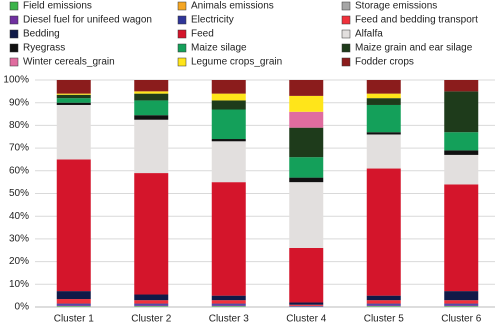  I want to click on legend-label: Fodder crops, so click(384, 62).